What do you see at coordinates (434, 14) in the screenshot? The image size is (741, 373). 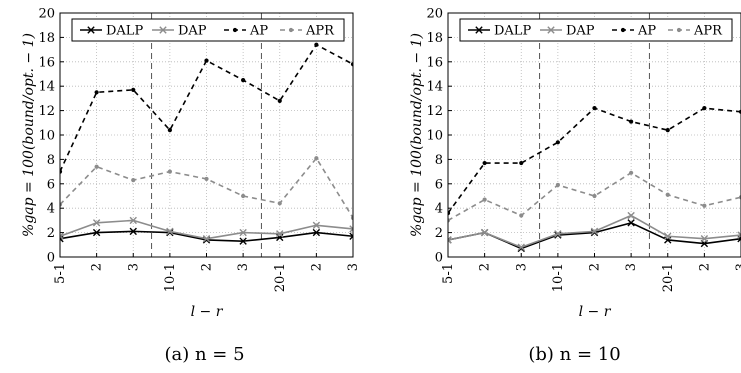 I see `y-tick-label: 20` at bounding box center [434, 14].